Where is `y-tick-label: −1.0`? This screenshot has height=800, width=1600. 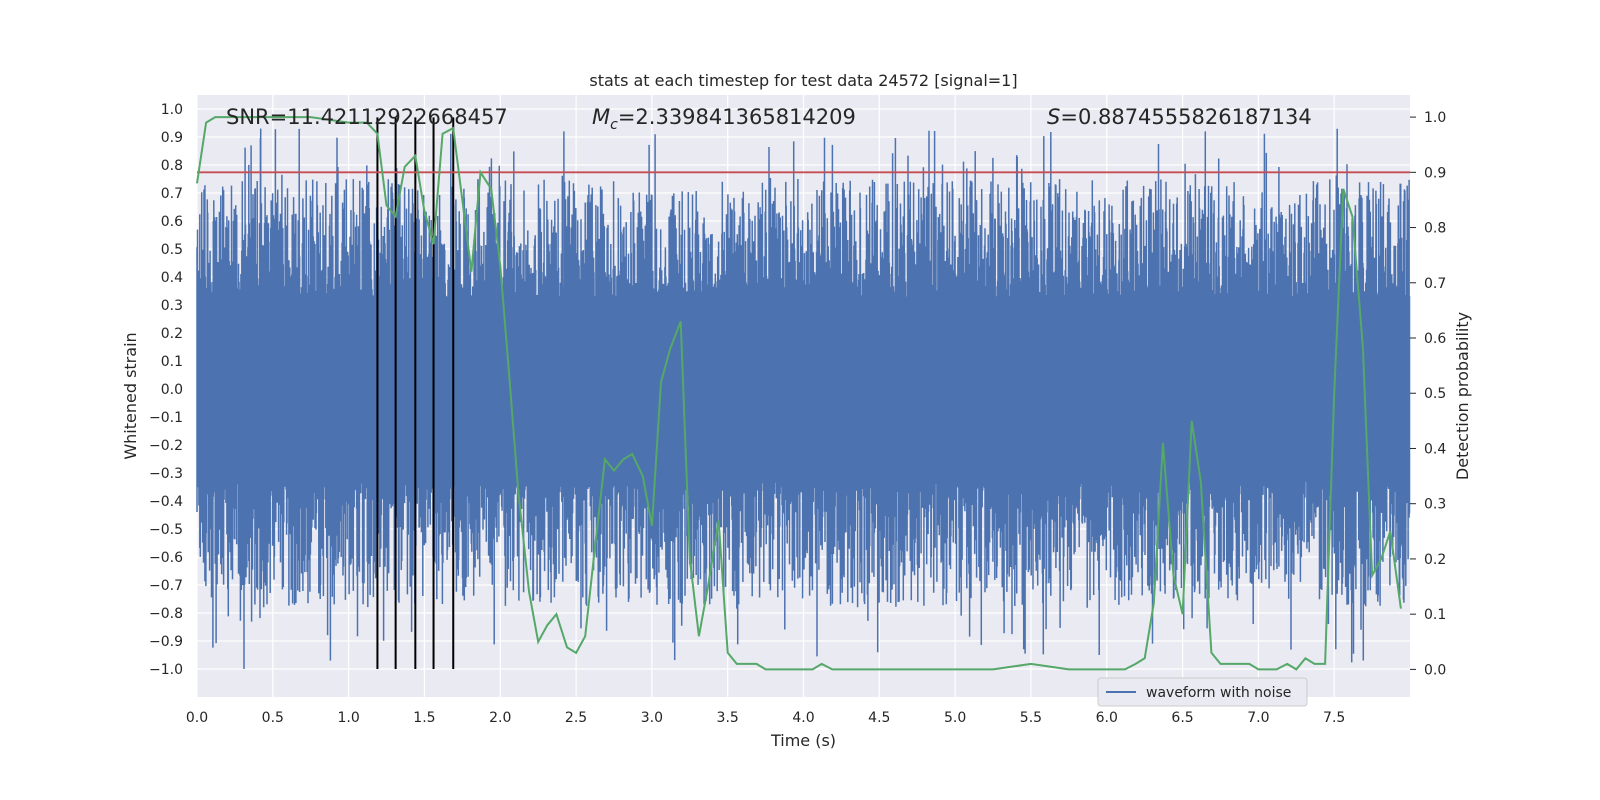 y-tick-label: −1.0 is located at coordinates (166, 670).